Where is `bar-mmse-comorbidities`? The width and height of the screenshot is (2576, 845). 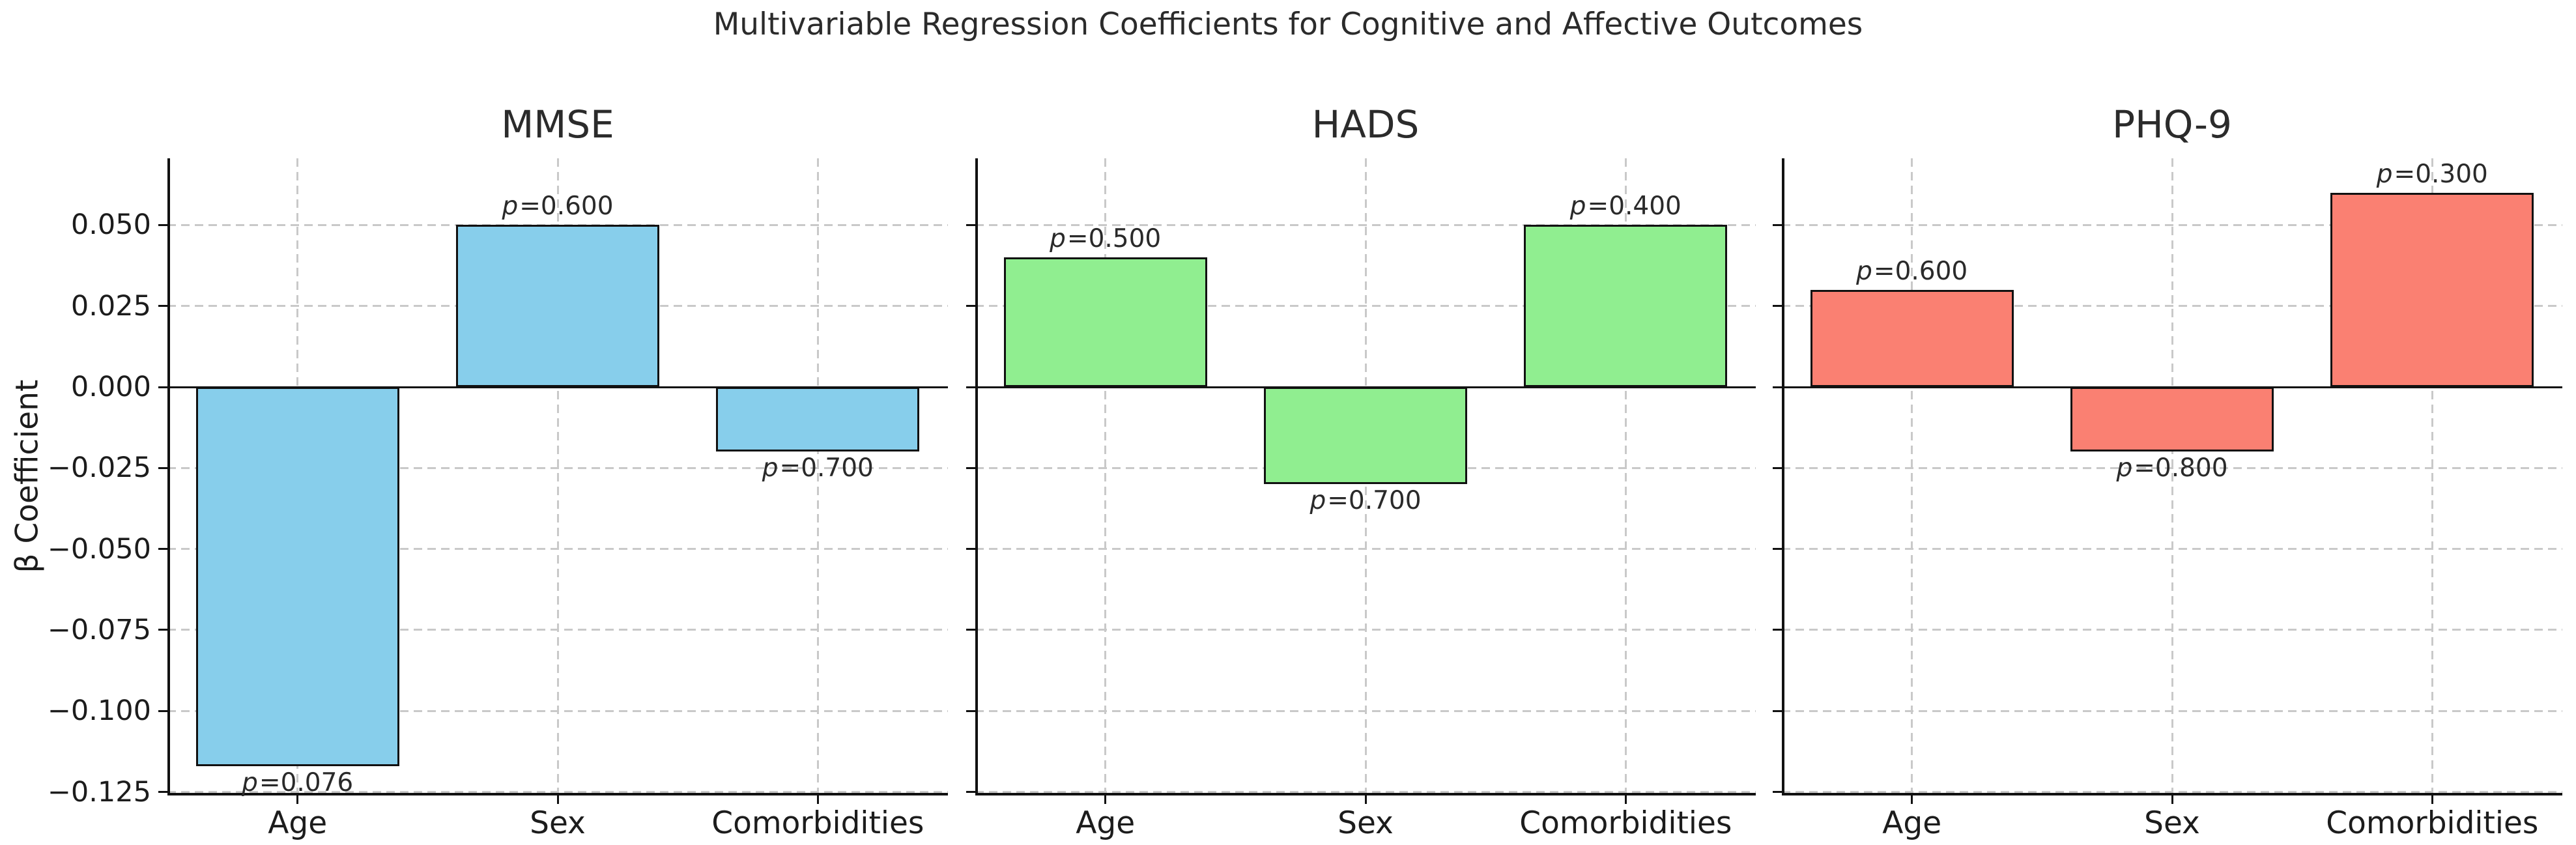 bar-mmse-comorbidities is located at coordinates (818, 419).